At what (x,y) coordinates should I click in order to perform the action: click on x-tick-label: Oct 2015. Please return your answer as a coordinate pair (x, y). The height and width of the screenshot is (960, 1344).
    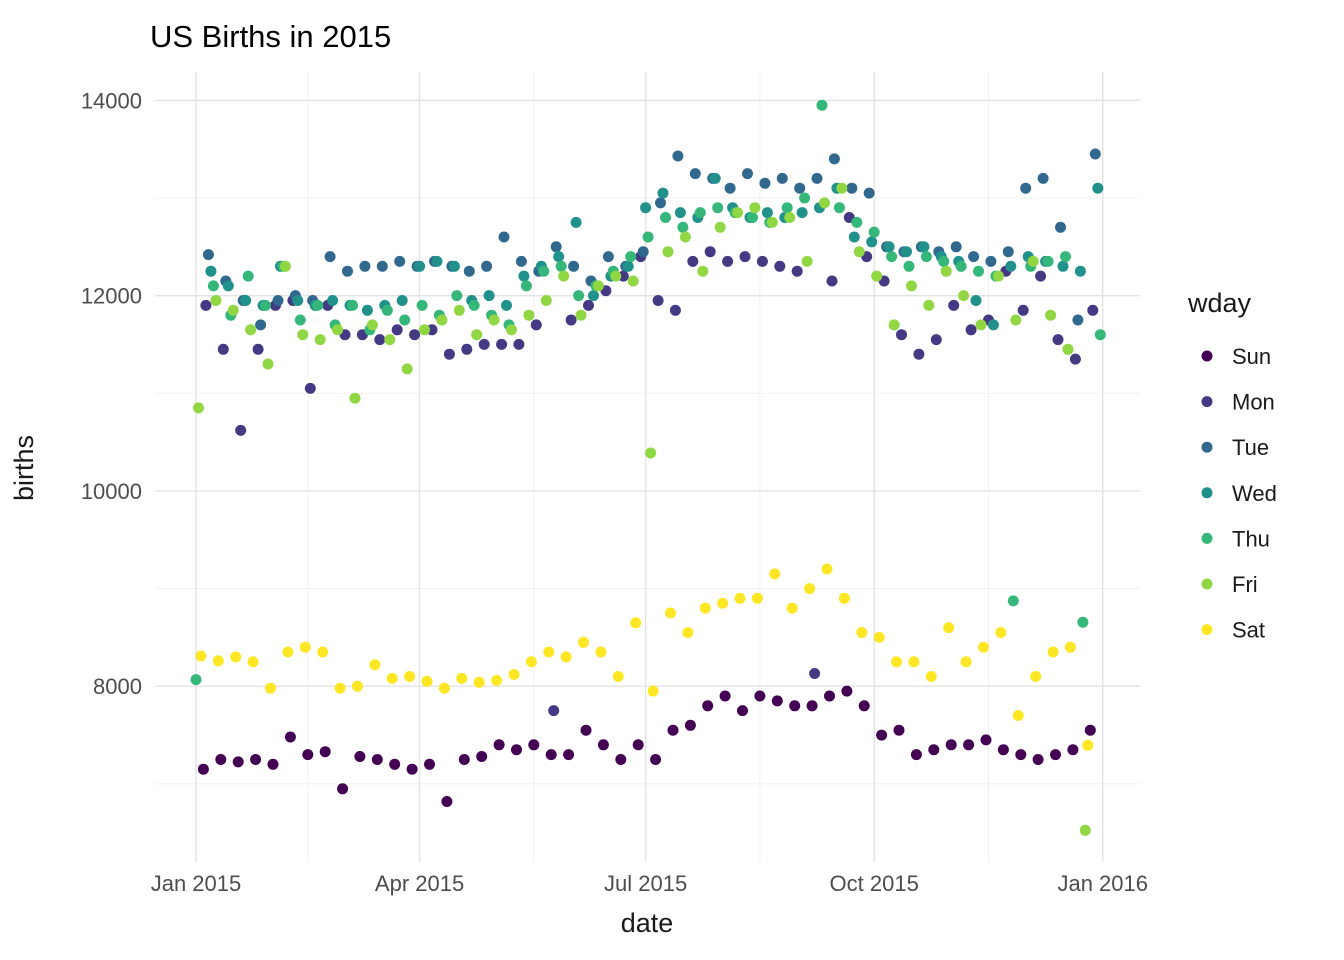
    Looking at the image, I should click on (874, 883).